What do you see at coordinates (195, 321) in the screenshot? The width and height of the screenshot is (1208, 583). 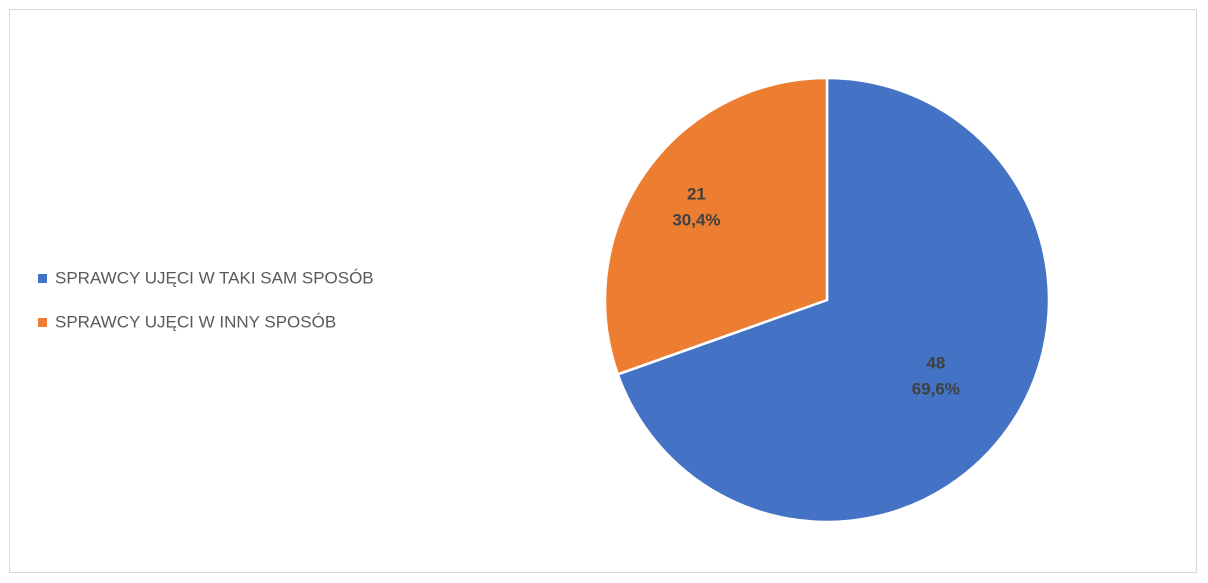 I see `legend-label: SPRAWCY UJĘCI W INNY SPOSÓB` at bounding box center [195, 321].